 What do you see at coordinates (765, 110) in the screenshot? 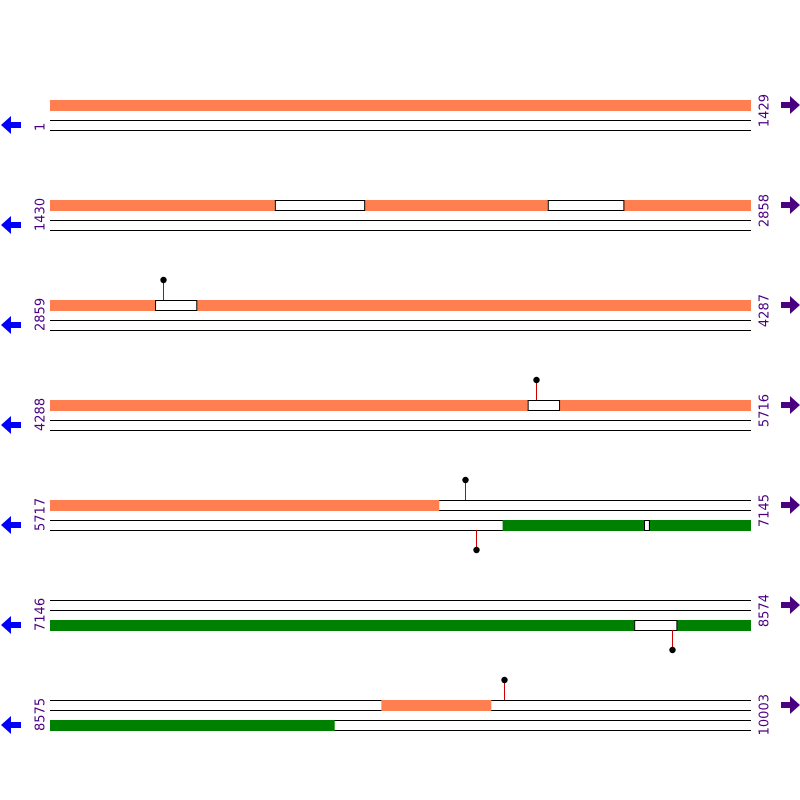
I see `end-position-label: 1429` at bounding box center [765, 110].